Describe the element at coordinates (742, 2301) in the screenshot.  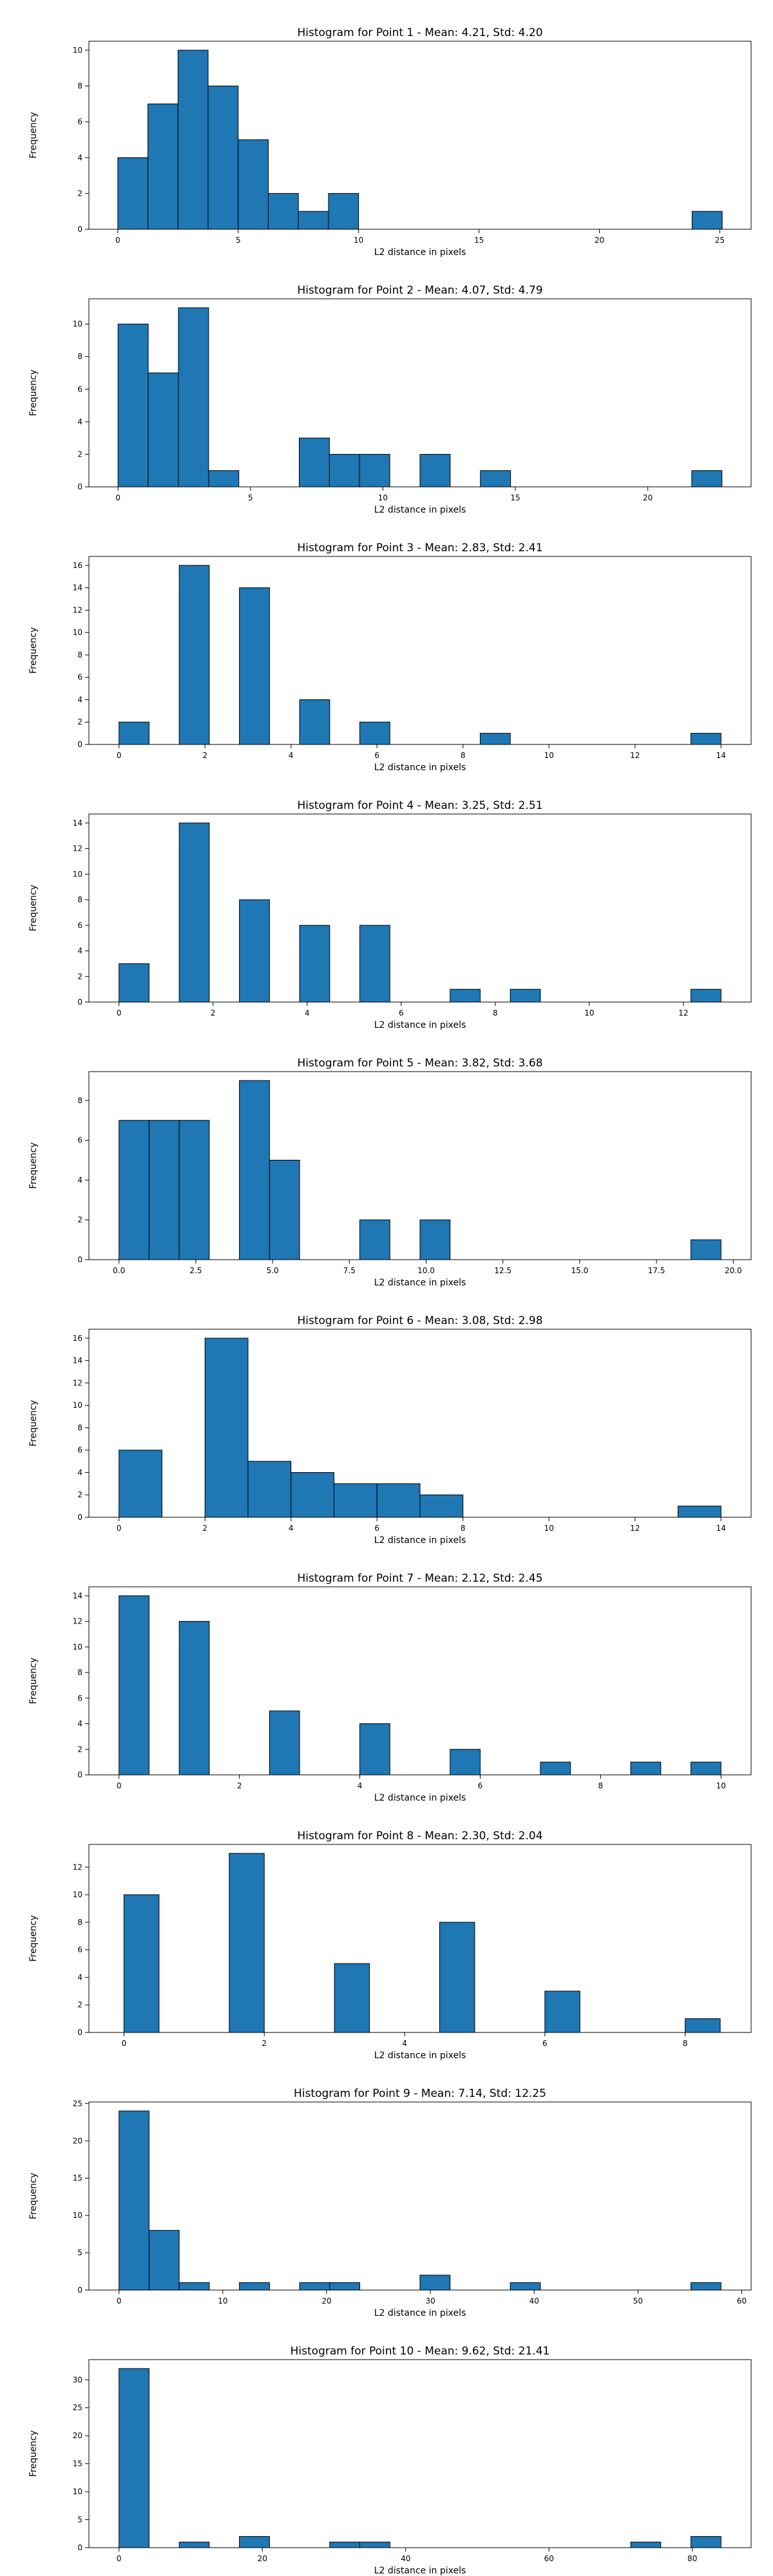
I see `x-tick-label: 60` at that location.